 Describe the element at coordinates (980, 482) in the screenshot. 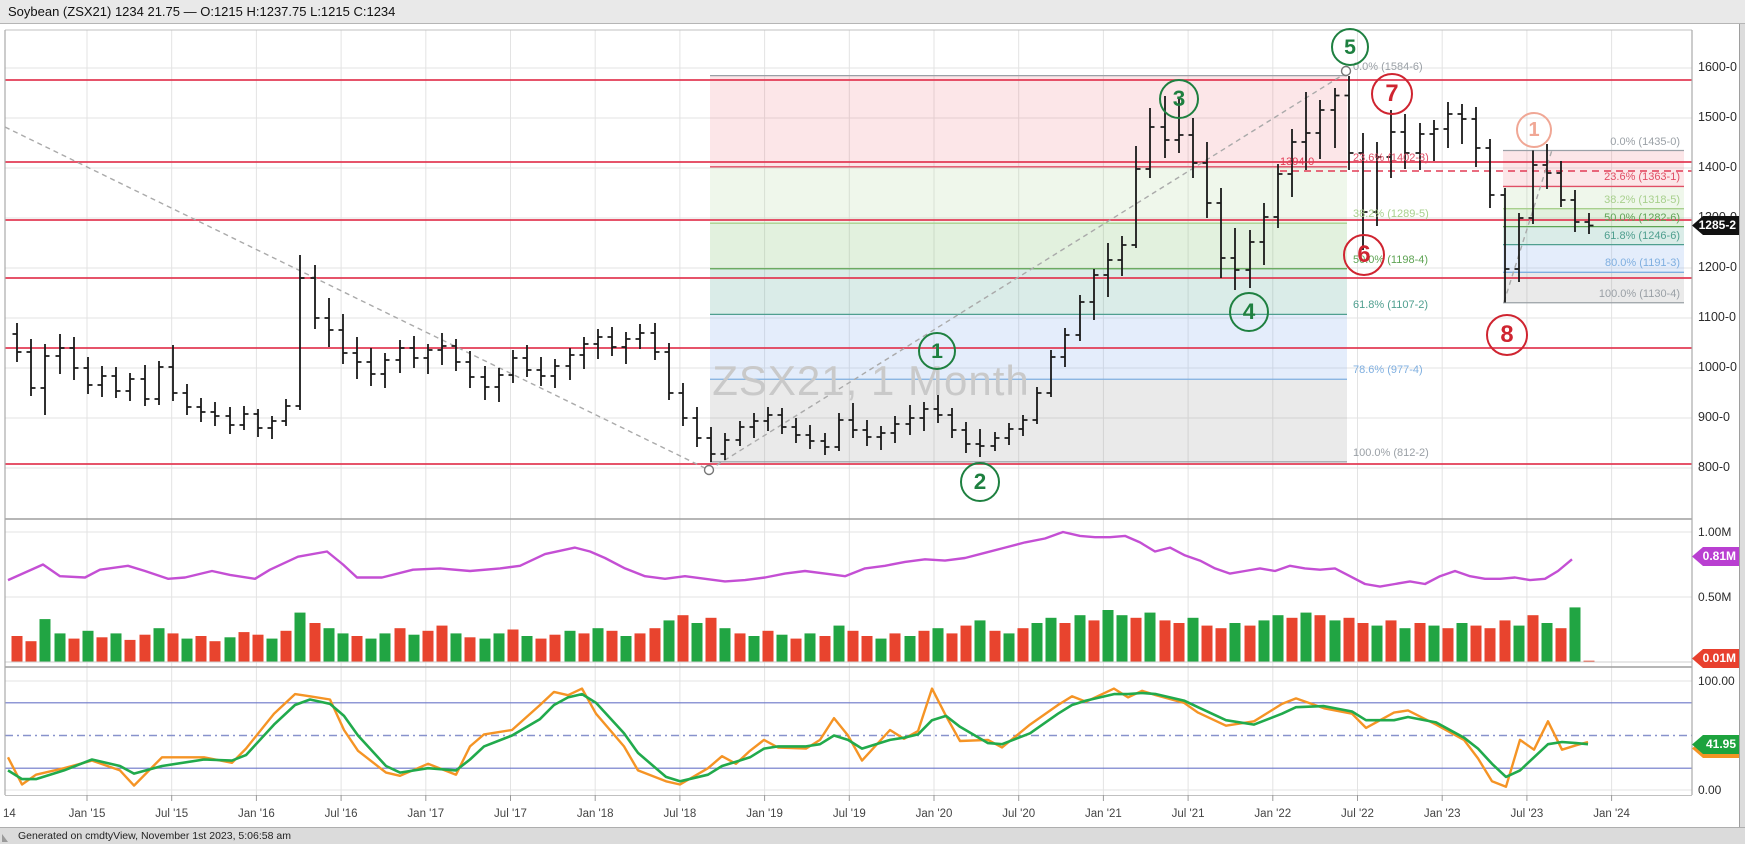

I see `elliott-wave-marker-2: 2` at that location.